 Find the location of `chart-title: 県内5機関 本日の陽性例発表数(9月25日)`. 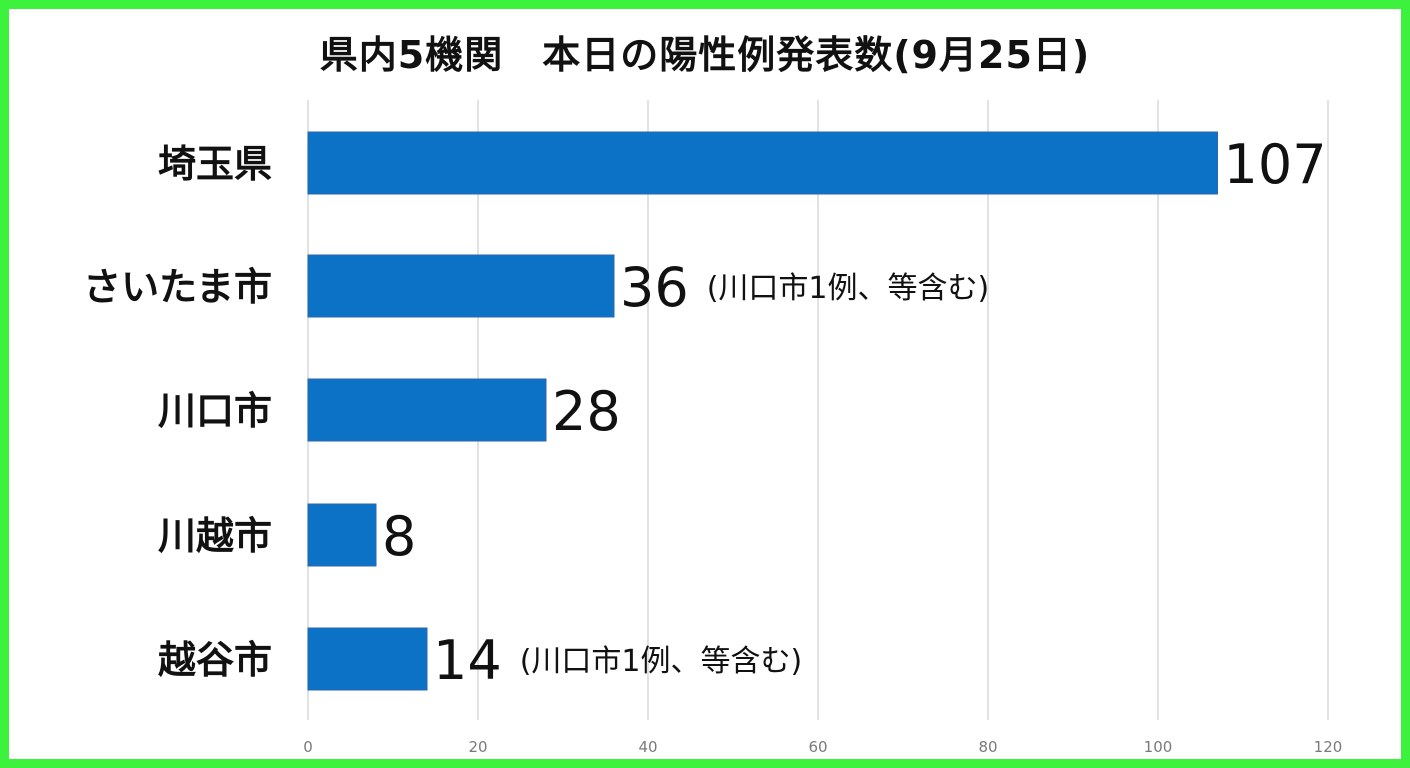

chart-title: 県内5機関 本日の陽性例発表数(9月25日) is located at coordinates (705, 55).